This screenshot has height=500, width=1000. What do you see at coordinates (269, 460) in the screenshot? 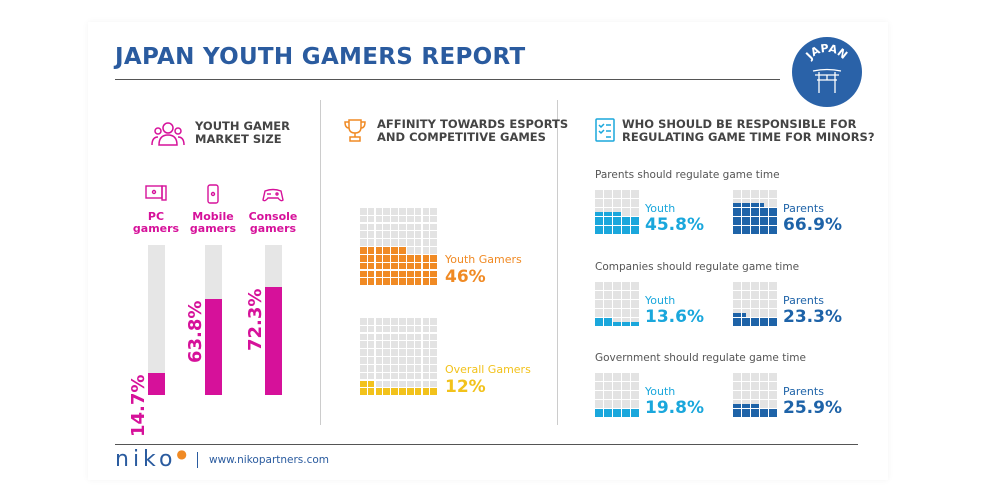
I see `footer-url: www.nikopartners.com` at bounding box center [269, 460].